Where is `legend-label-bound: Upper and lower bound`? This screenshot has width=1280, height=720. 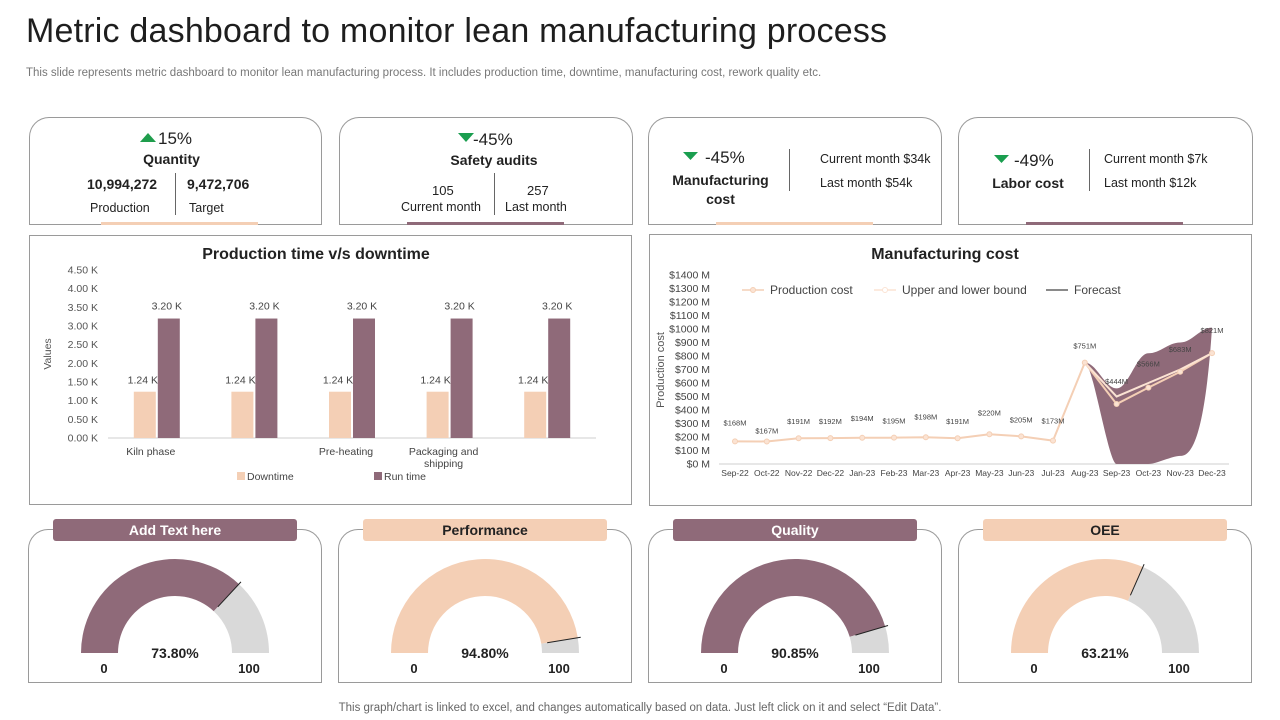 legend-label-bound: Upper and lower bound is located at coordinates (964, 290).